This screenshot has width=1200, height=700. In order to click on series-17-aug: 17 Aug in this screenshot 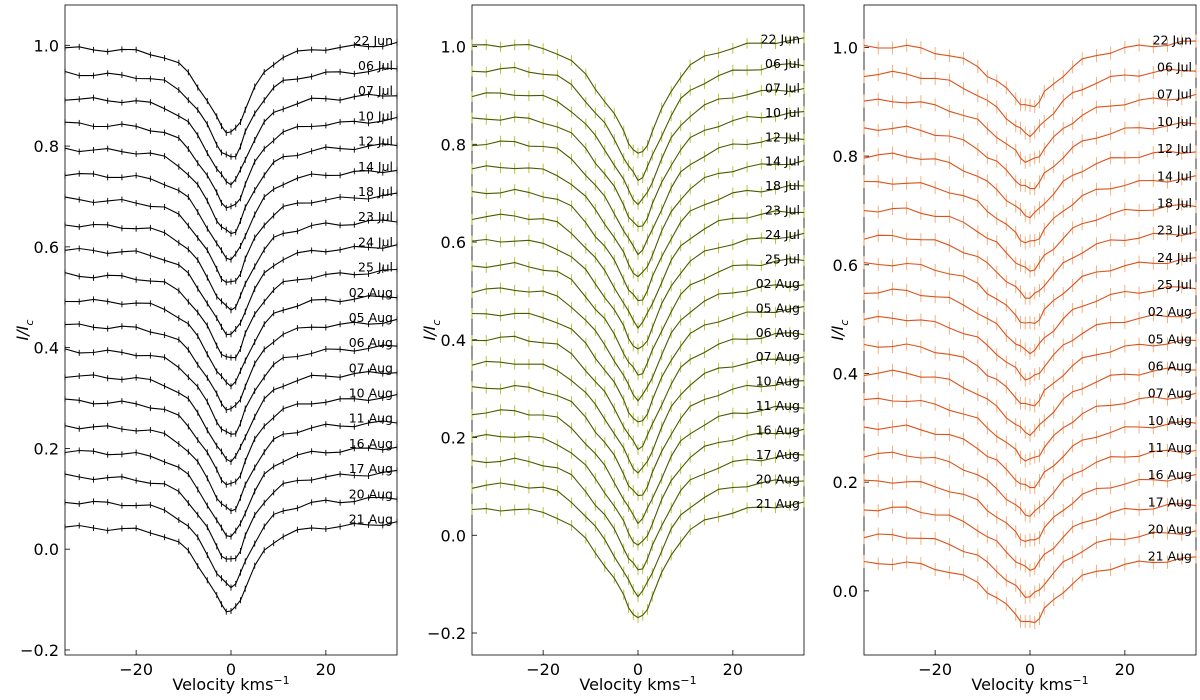, I will do `click(231, 512)`.